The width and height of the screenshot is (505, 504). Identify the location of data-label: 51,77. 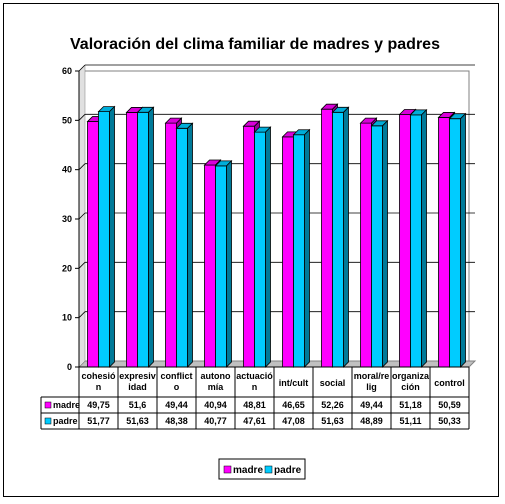
(98, 421).